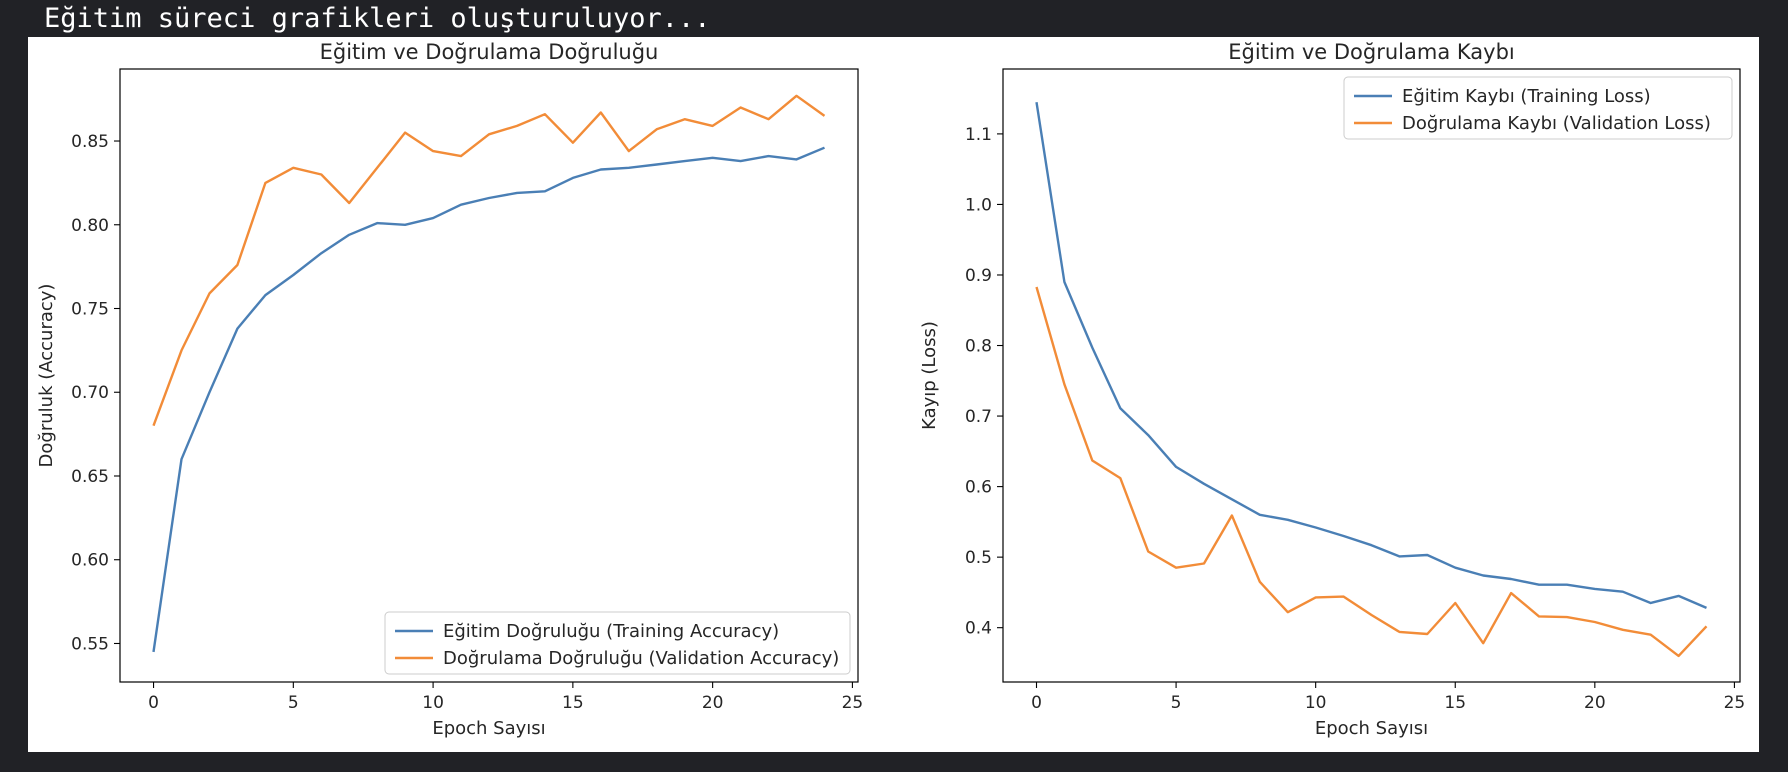 The width and height of the screenshot is (1788, 772). I want to click on y-tick-label: 0.4, so click(978, 629).